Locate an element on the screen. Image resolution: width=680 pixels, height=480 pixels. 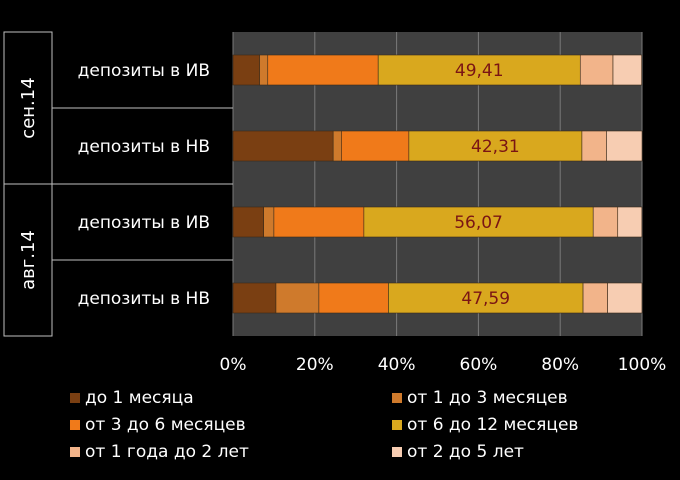
group-label: сен.14 is located at coordinates (28, 107).